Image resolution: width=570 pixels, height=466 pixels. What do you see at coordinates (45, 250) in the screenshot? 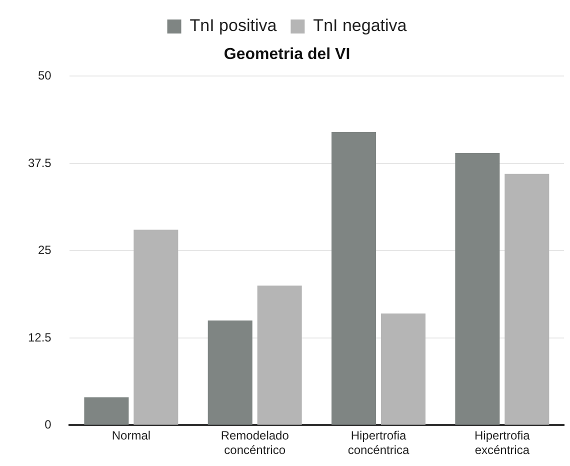
I see `y-tick-label: 25` at bounding box center [45, 250].